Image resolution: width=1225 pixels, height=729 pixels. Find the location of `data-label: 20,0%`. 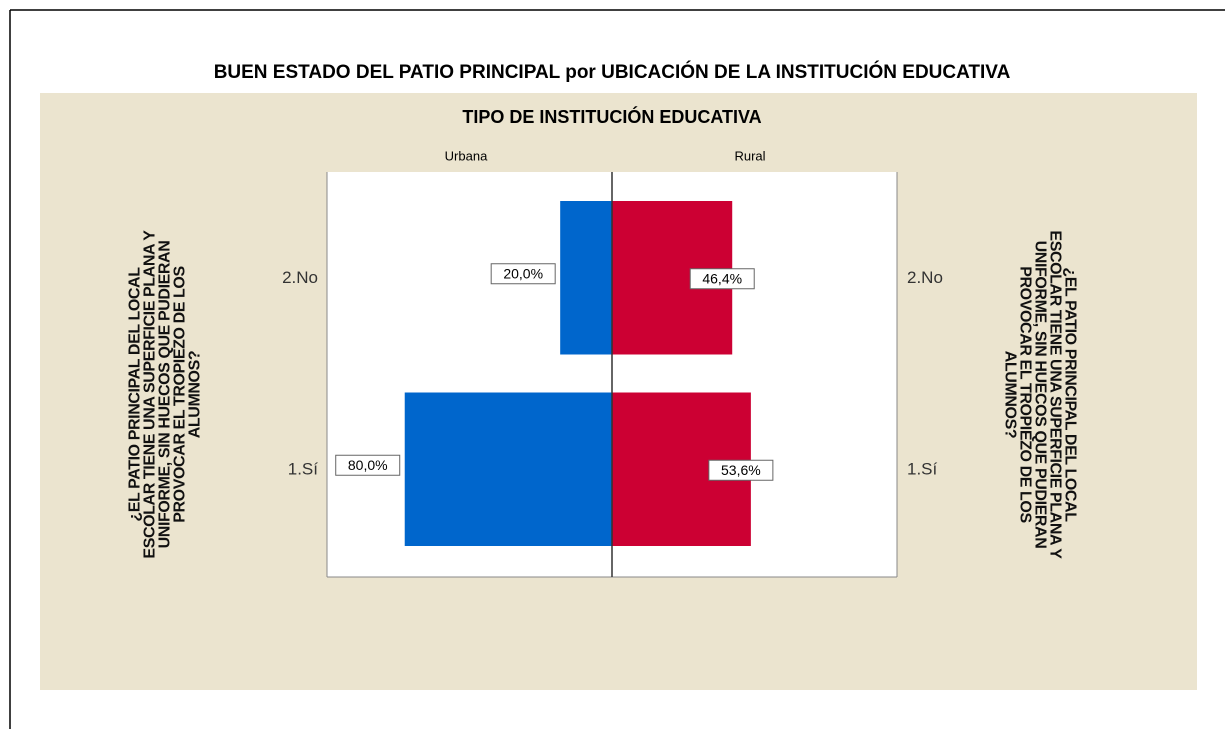

data-label: 20,0% is located at coordinates (523, 273).